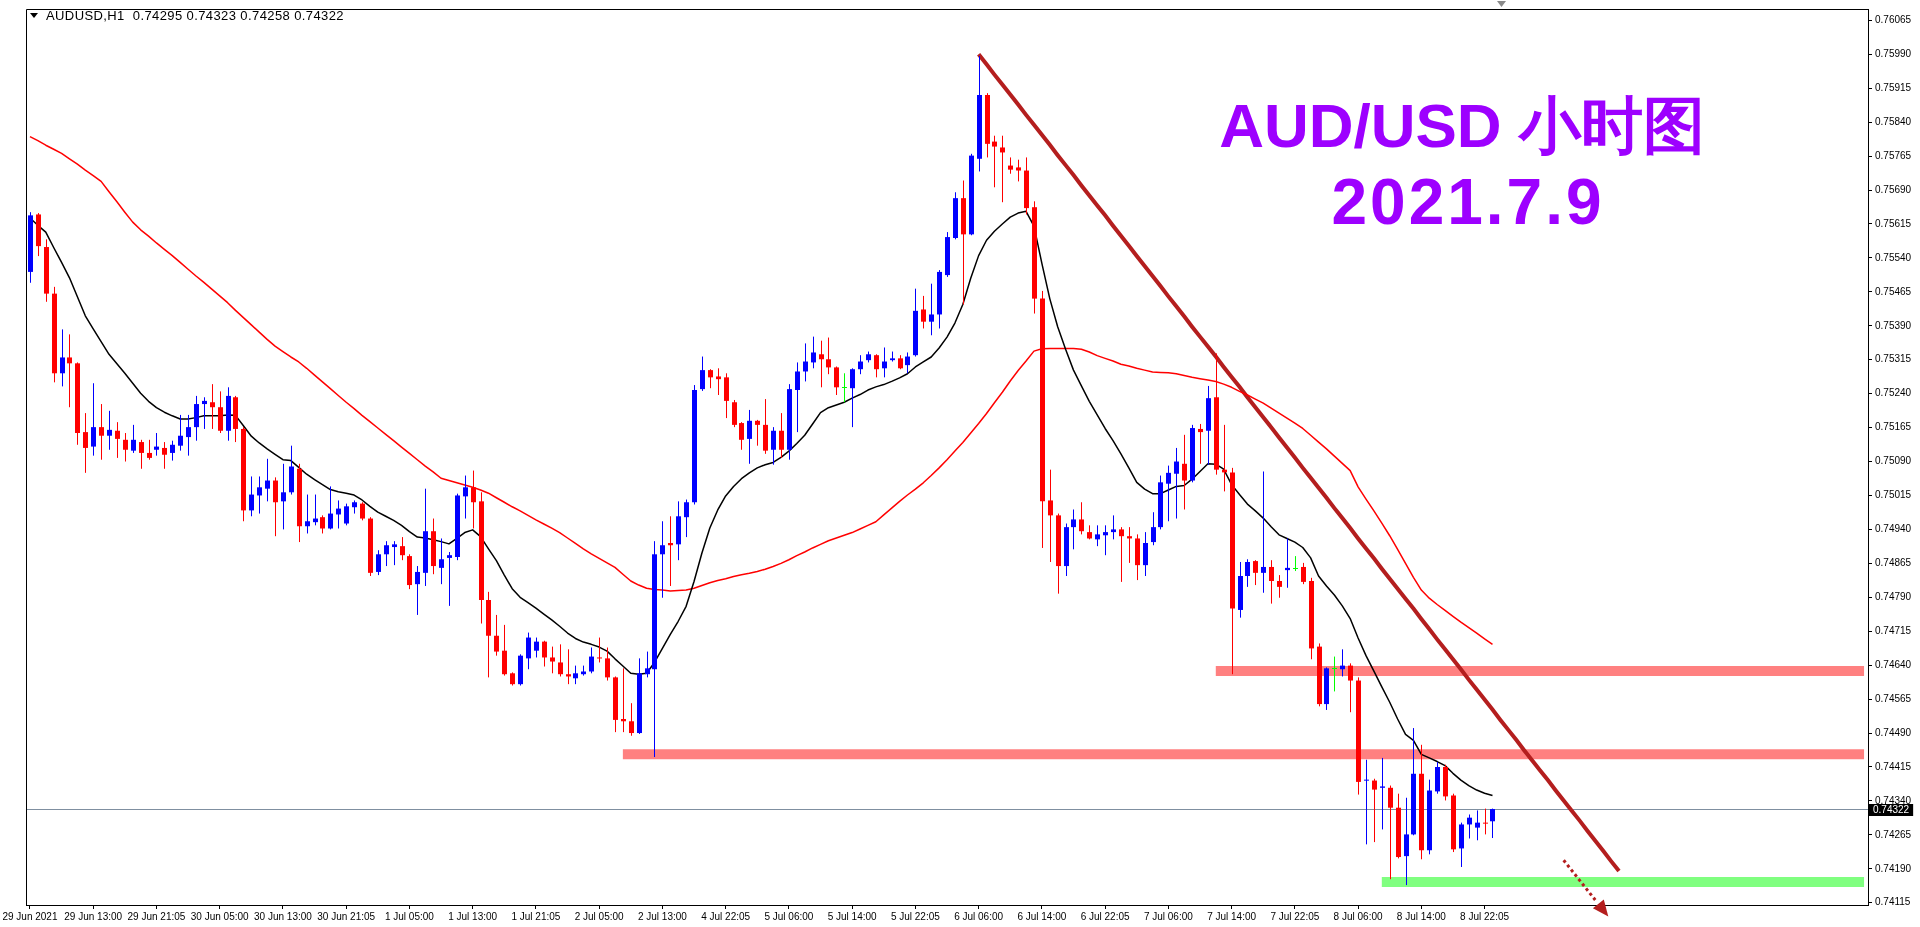  What do you see at coordinates (1893, 291) in the screenshot?
I see `y-tick-label: 0.75465` at bounding box center [1893, 291].